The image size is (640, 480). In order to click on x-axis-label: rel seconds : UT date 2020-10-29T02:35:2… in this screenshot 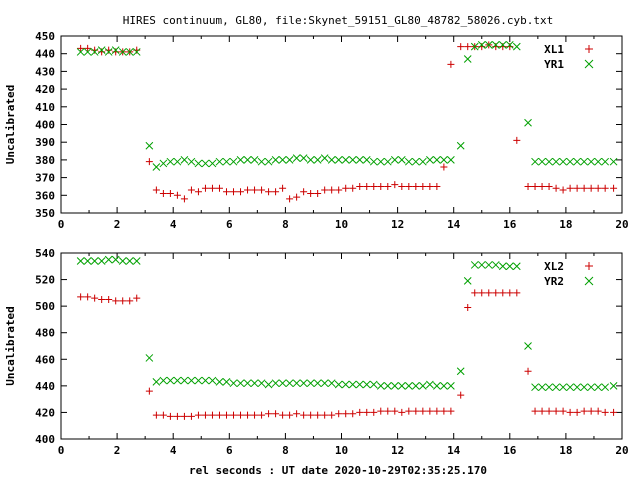, I will do `click(338, 470)`.